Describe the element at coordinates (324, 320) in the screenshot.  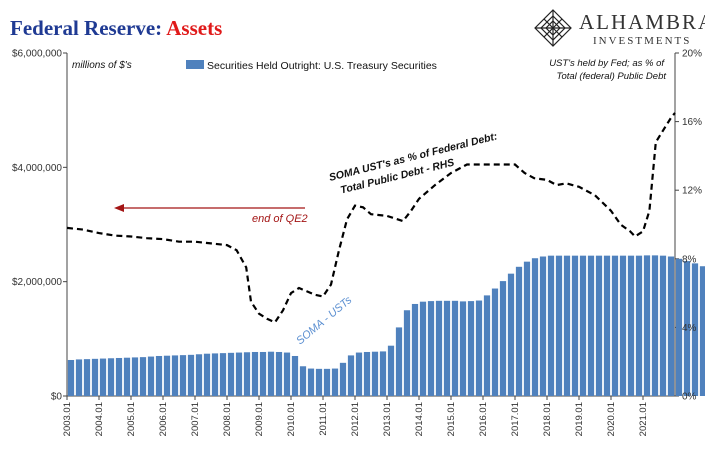
I see `soma-annotation: SOMA - USTs` at that location.